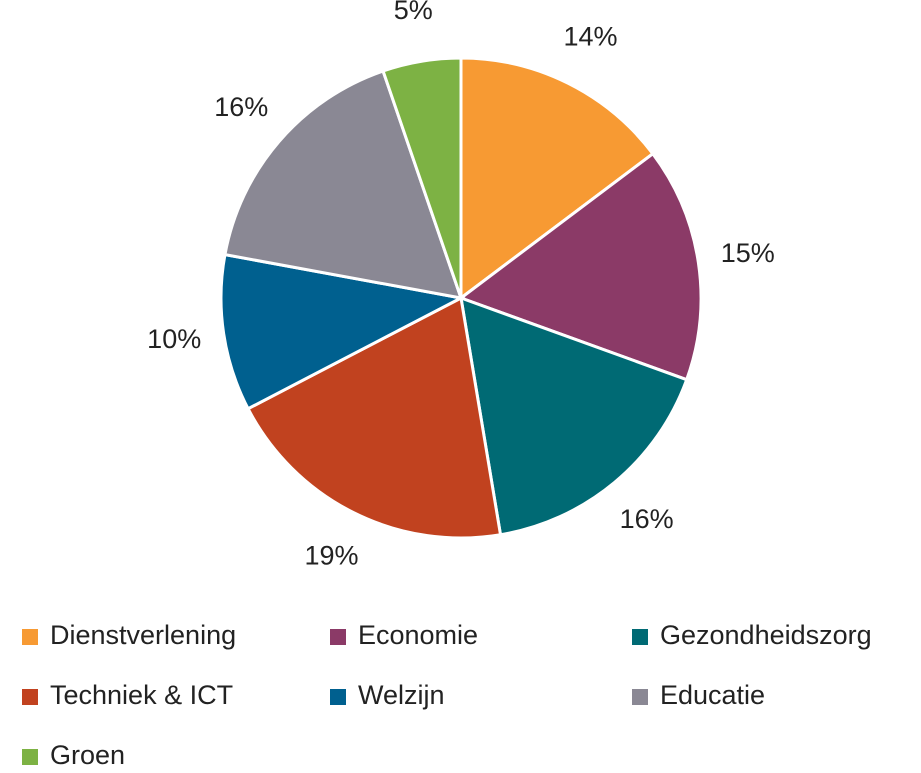 The width and height of the screenshot is (921, 773). I want to click on data-label: 5%, so click(413, 12).